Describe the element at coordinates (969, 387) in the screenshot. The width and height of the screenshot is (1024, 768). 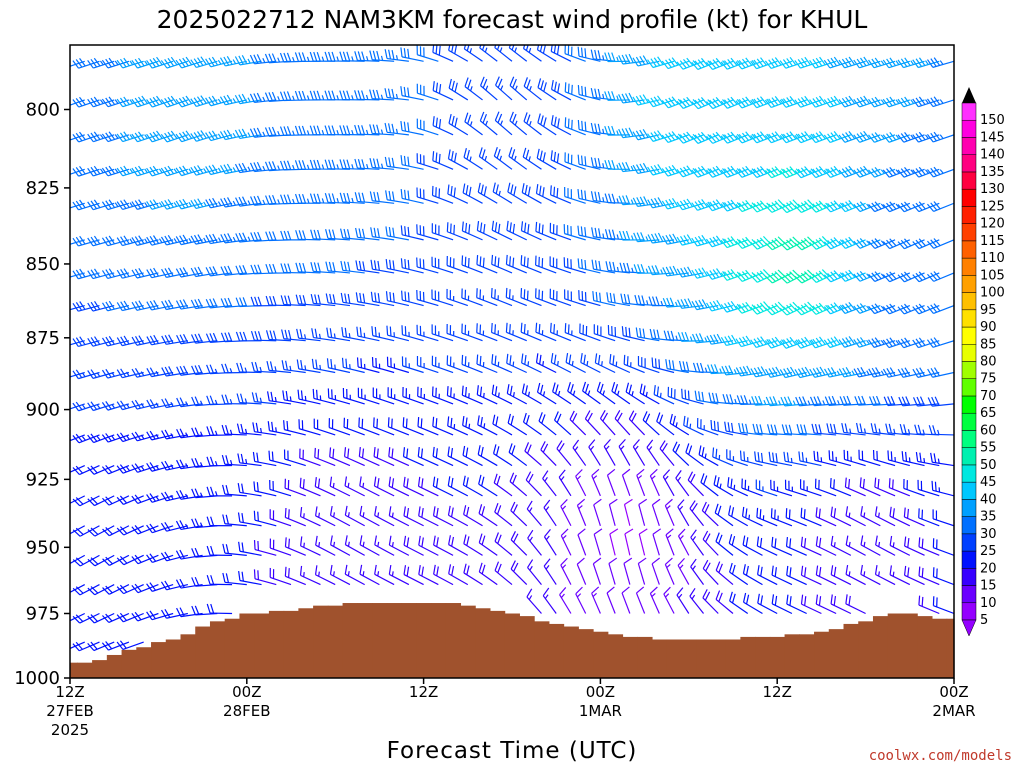
I see `colorbar-swatch` at that location.